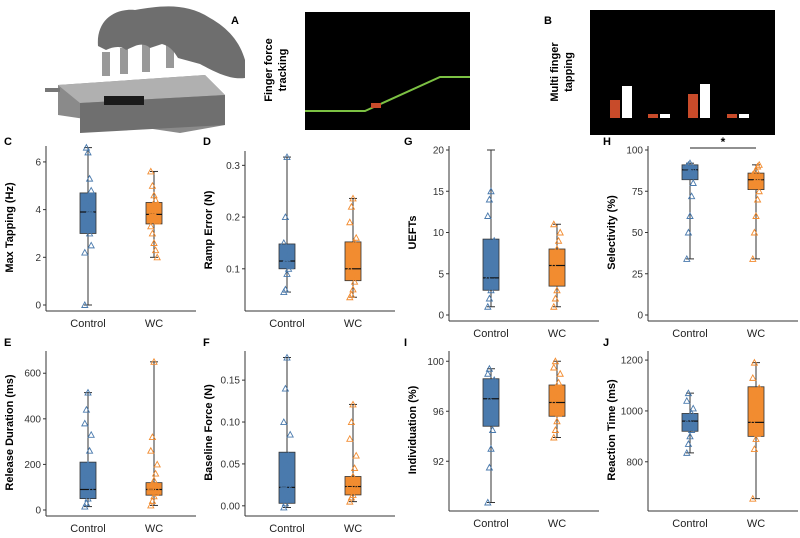 This screenshot has width=800, height=538. Describe the element at coordinates (501, 238) in the screenshot. I see `panel-g: G UEFTs 0 5 10 15 20 Control WC` at that location.